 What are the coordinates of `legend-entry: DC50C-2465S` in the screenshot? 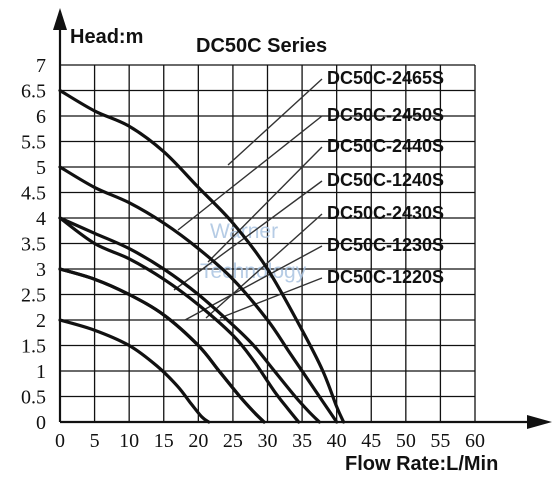 It's located at (385, 78).